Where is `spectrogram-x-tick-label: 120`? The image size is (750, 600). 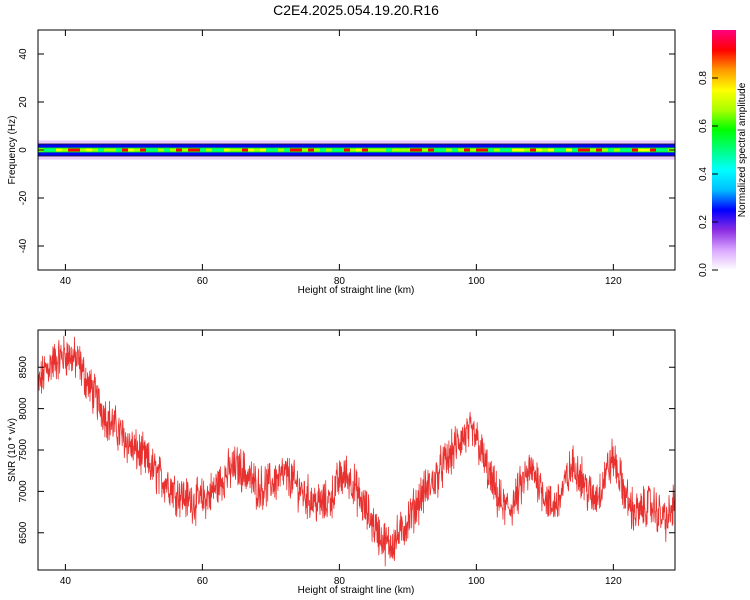 spectrogram-x-tick-label: 120 is located at coordinates (613, 281).